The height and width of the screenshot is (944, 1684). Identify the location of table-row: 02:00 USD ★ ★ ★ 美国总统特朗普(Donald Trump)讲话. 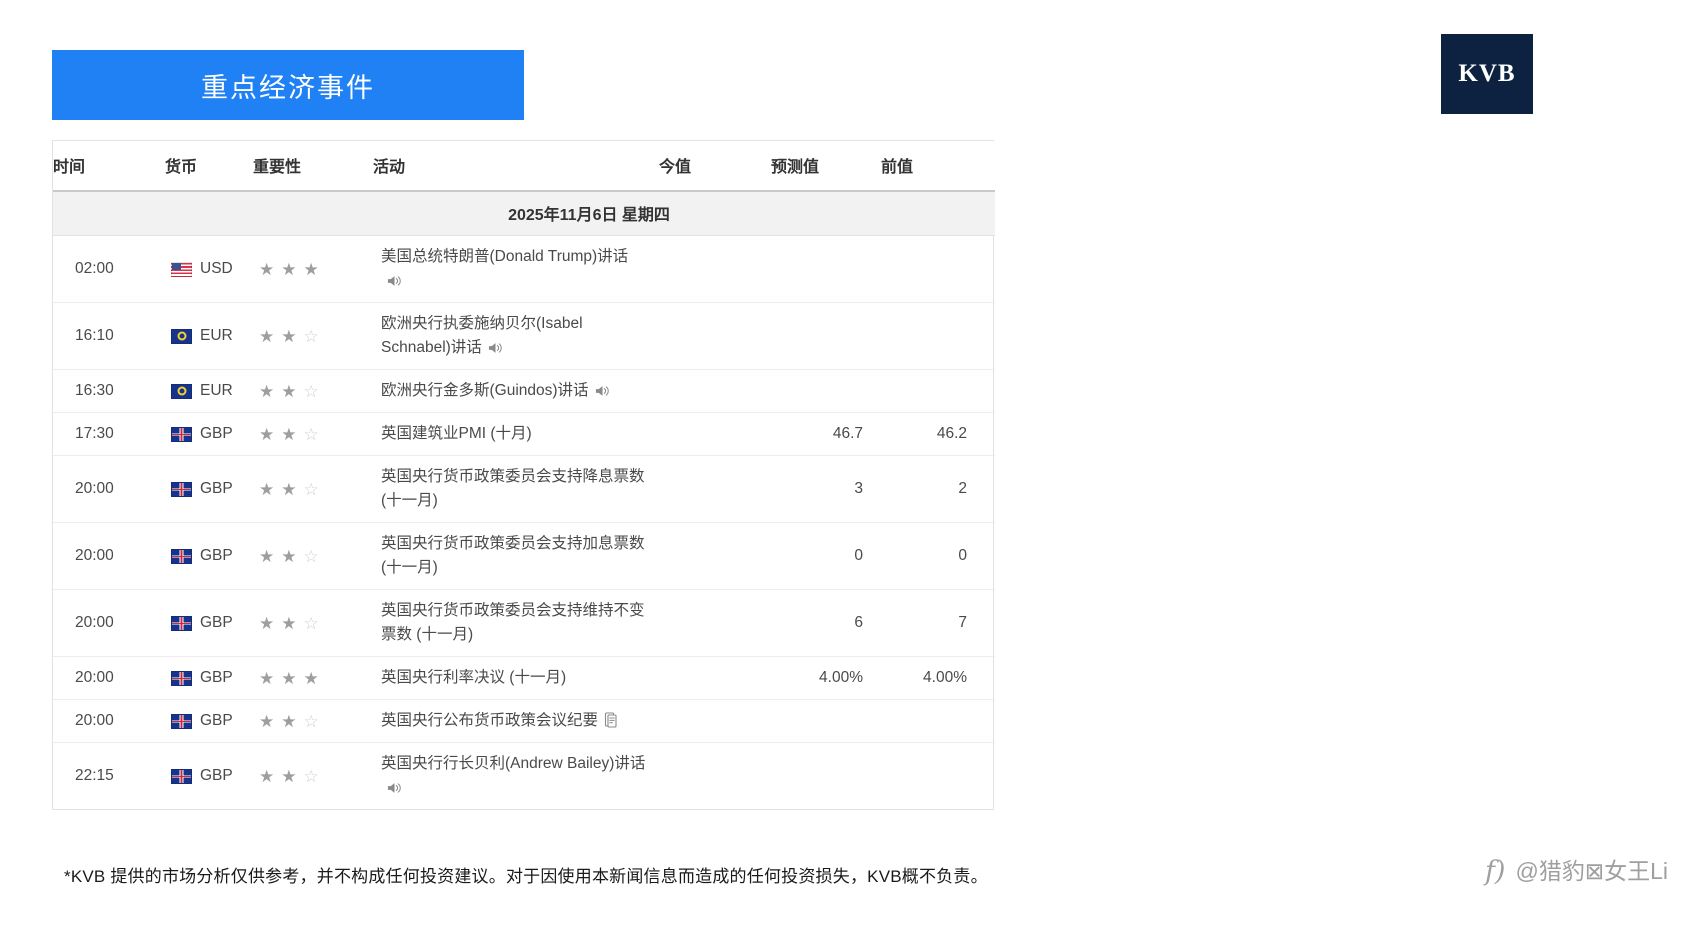
(524, 269).